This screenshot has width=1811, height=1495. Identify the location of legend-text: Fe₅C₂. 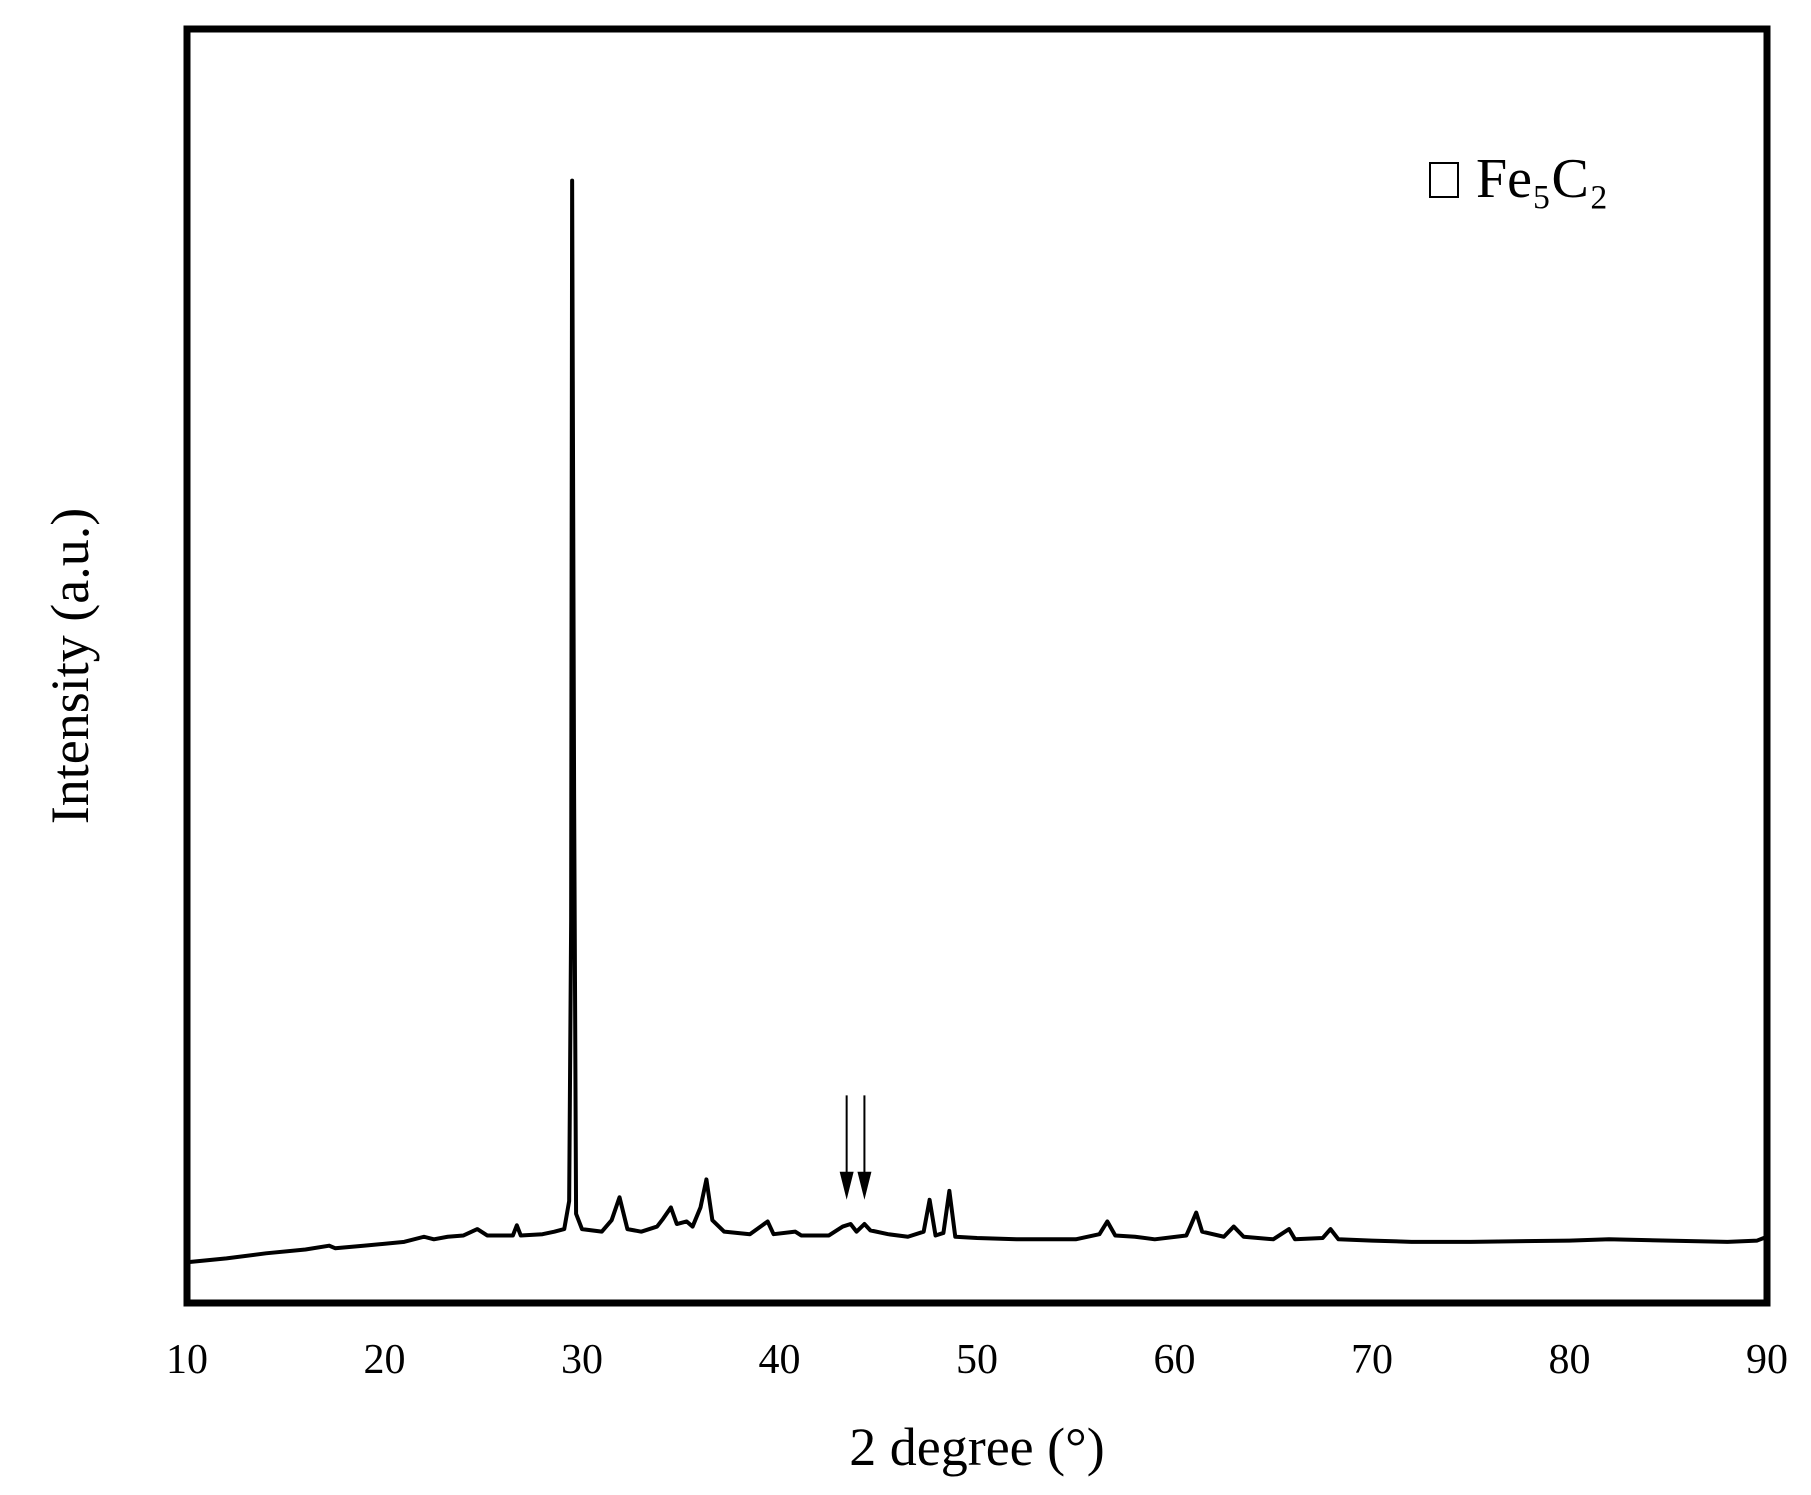
(1542, 179).